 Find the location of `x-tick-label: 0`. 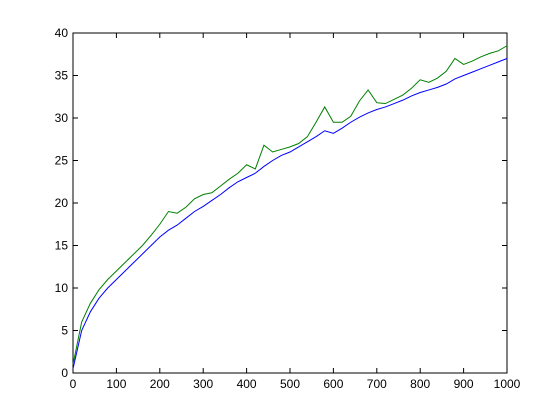

x-tick-label: 0 is located at coordinates (73, 384).